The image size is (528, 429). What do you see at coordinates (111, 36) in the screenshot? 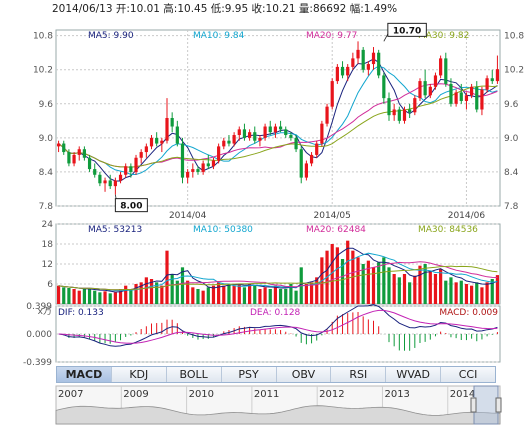
I see `price-legend-ma5: MA5: 9.90` at bounding box center [111, 36].